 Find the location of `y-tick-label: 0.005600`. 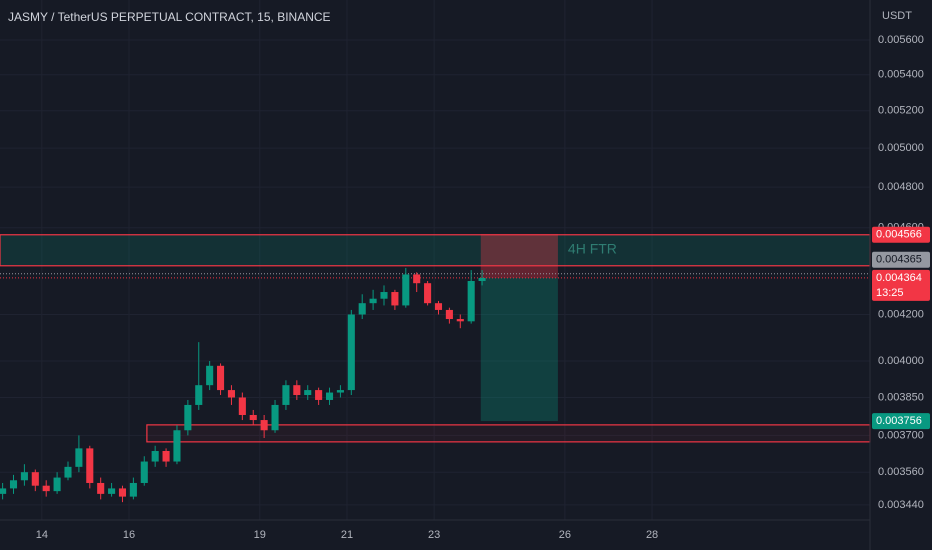

y-tick-label: 0.005600 is located at coordinates (901, 40).